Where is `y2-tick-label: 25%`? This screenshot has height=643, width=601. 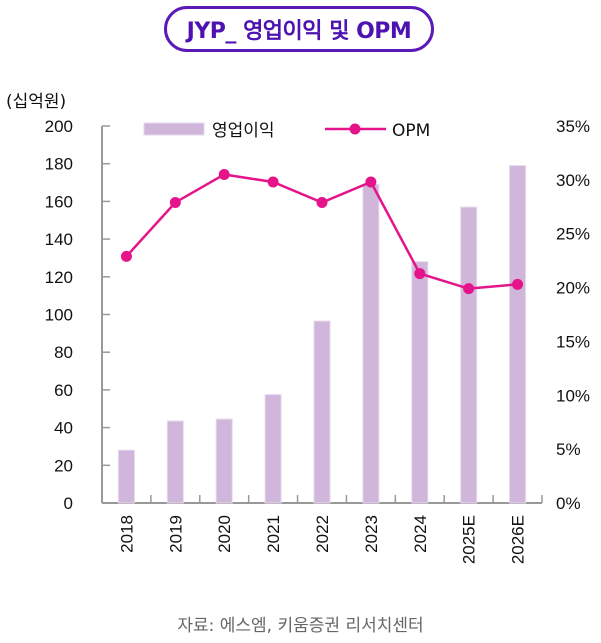 y2-tick-label: 25% is located at coordinates (573, 234).